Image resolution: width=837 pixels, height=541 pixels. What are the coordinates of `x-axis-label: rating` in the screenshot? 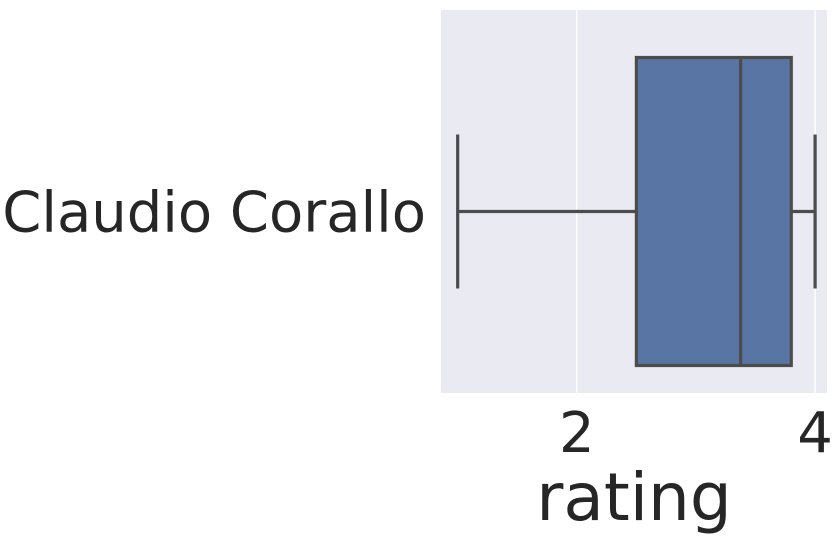 It's located at (634, 497).